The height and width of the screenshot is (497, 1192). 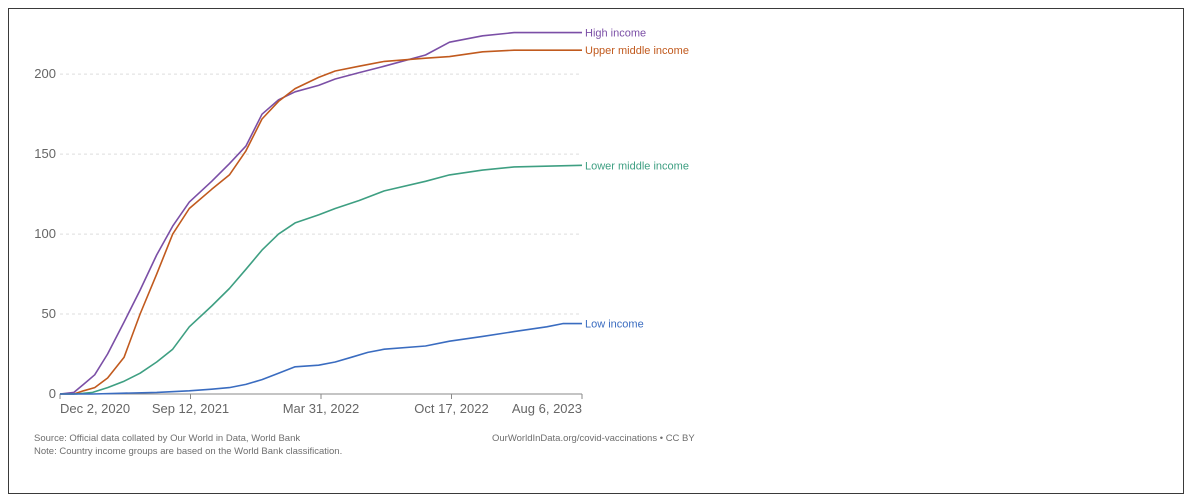 I want to click on y-tick-label: 100, so click(x=45, y=233).